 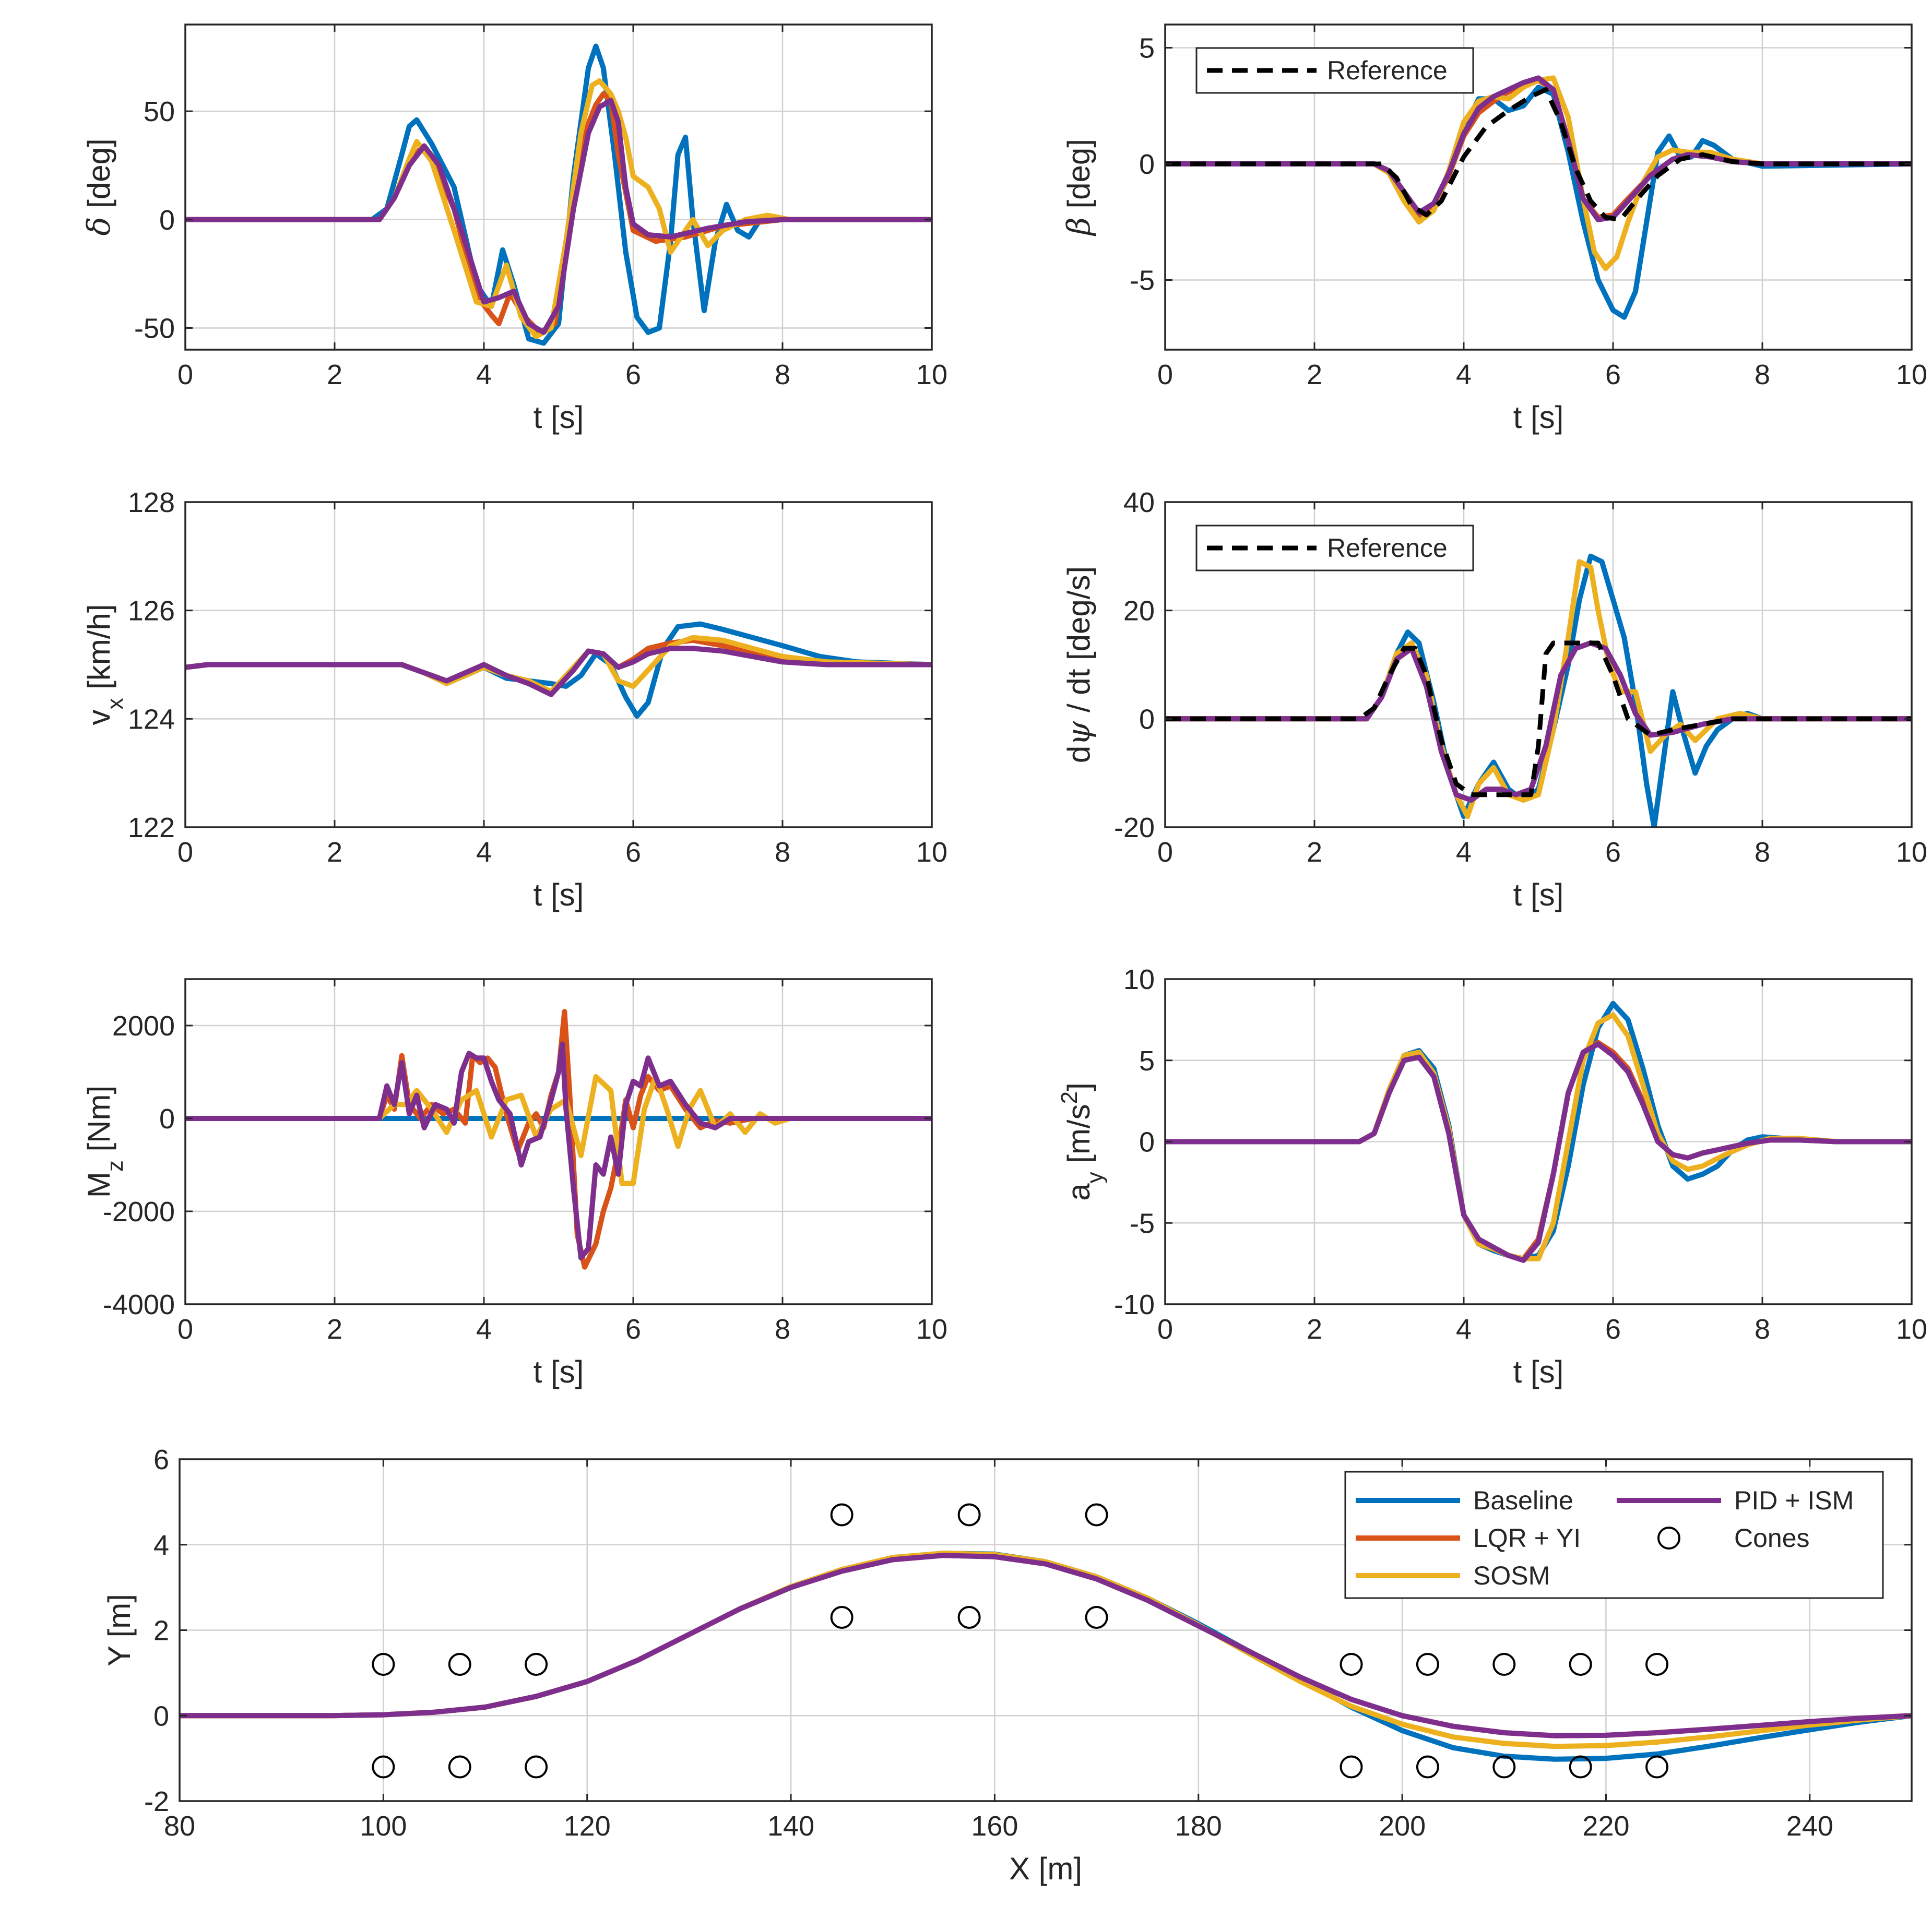 I want to click on legend-item: PID + ISM, so click(x=1735, y=1500).